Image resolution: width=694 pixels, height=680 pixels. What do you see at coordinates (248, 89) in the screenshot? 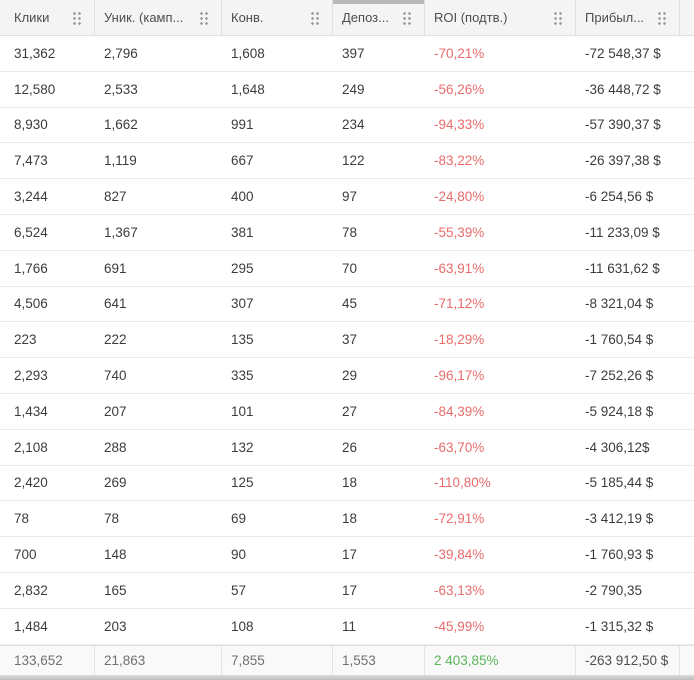
I see `cell-conversions: 1,648` at bounding box center [248, 89].